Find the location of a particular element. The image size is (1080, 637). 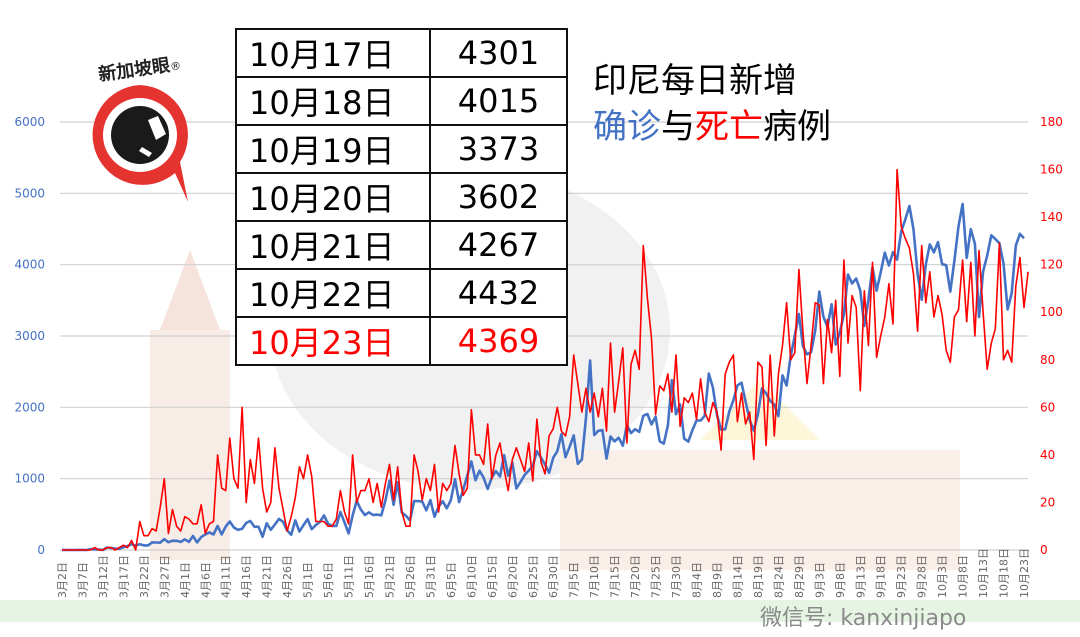

table-row: 10月20日 3602 is located at coordinates (401, 197).